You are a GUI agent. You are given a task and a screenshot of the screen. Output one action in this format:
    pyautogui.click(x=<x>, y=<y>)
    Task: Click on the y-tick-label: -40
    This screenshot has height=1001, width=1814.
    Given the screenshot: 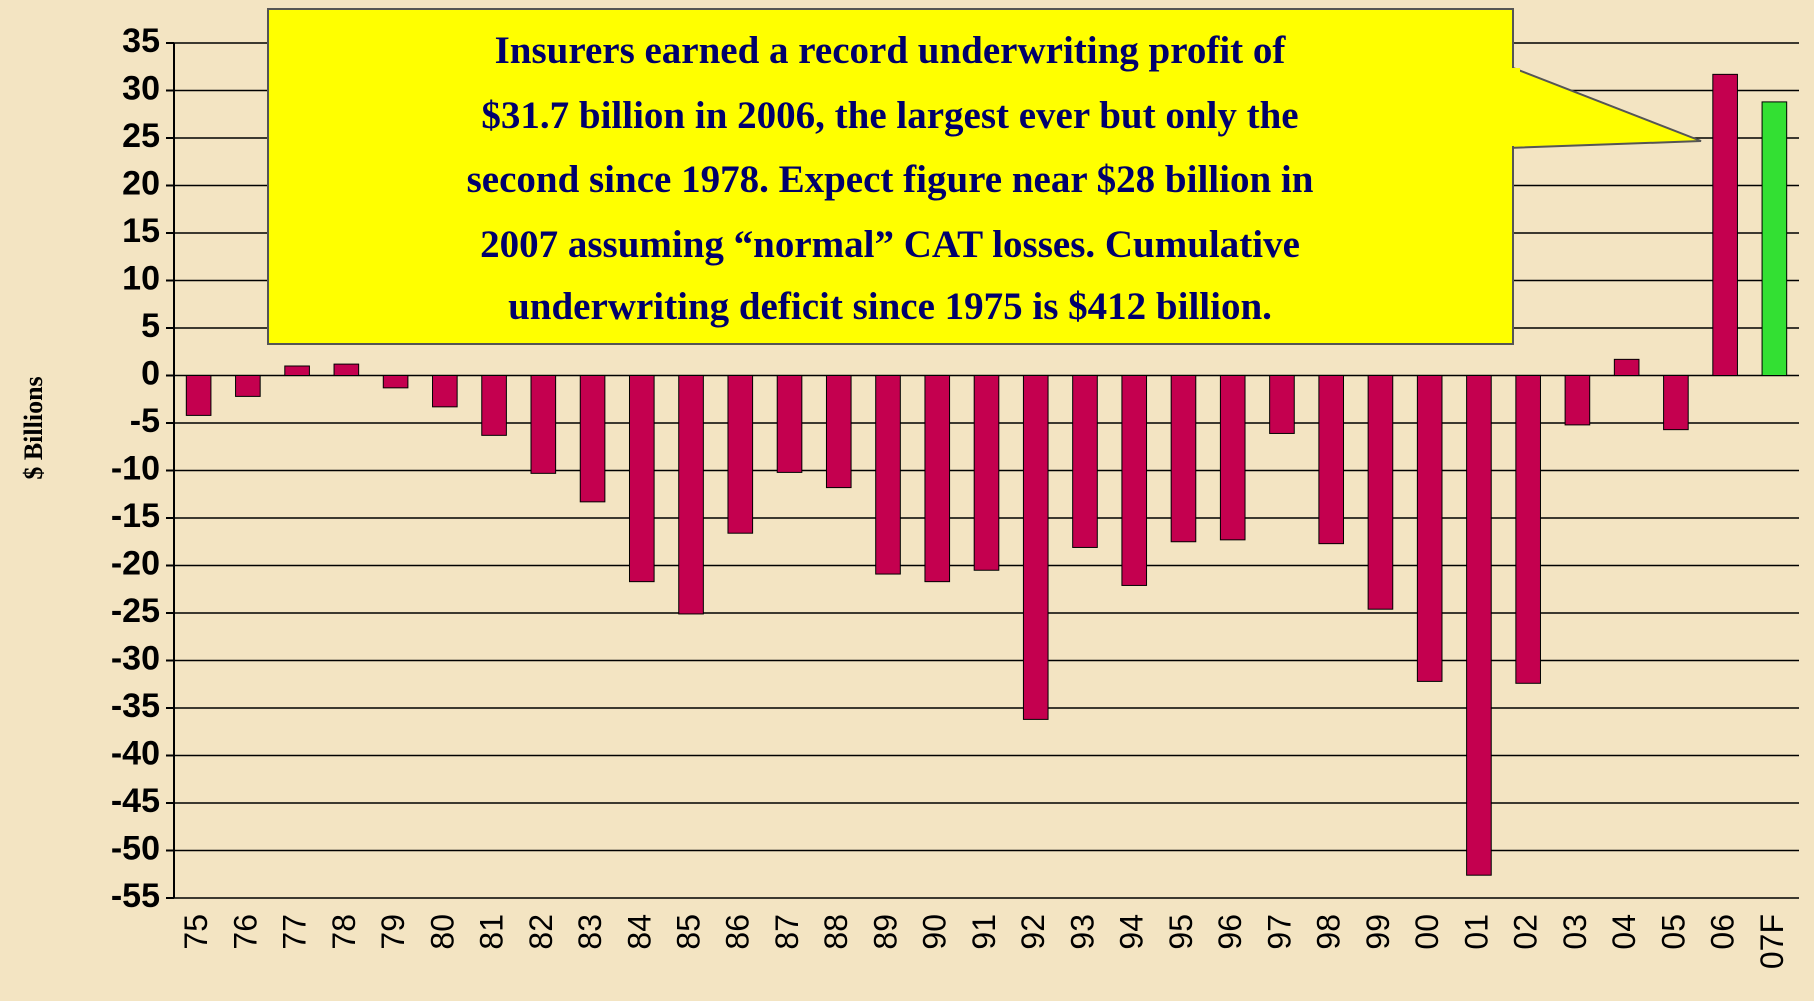 What is the action you would take?
    pyautogui.click(x=135, y=753)
    